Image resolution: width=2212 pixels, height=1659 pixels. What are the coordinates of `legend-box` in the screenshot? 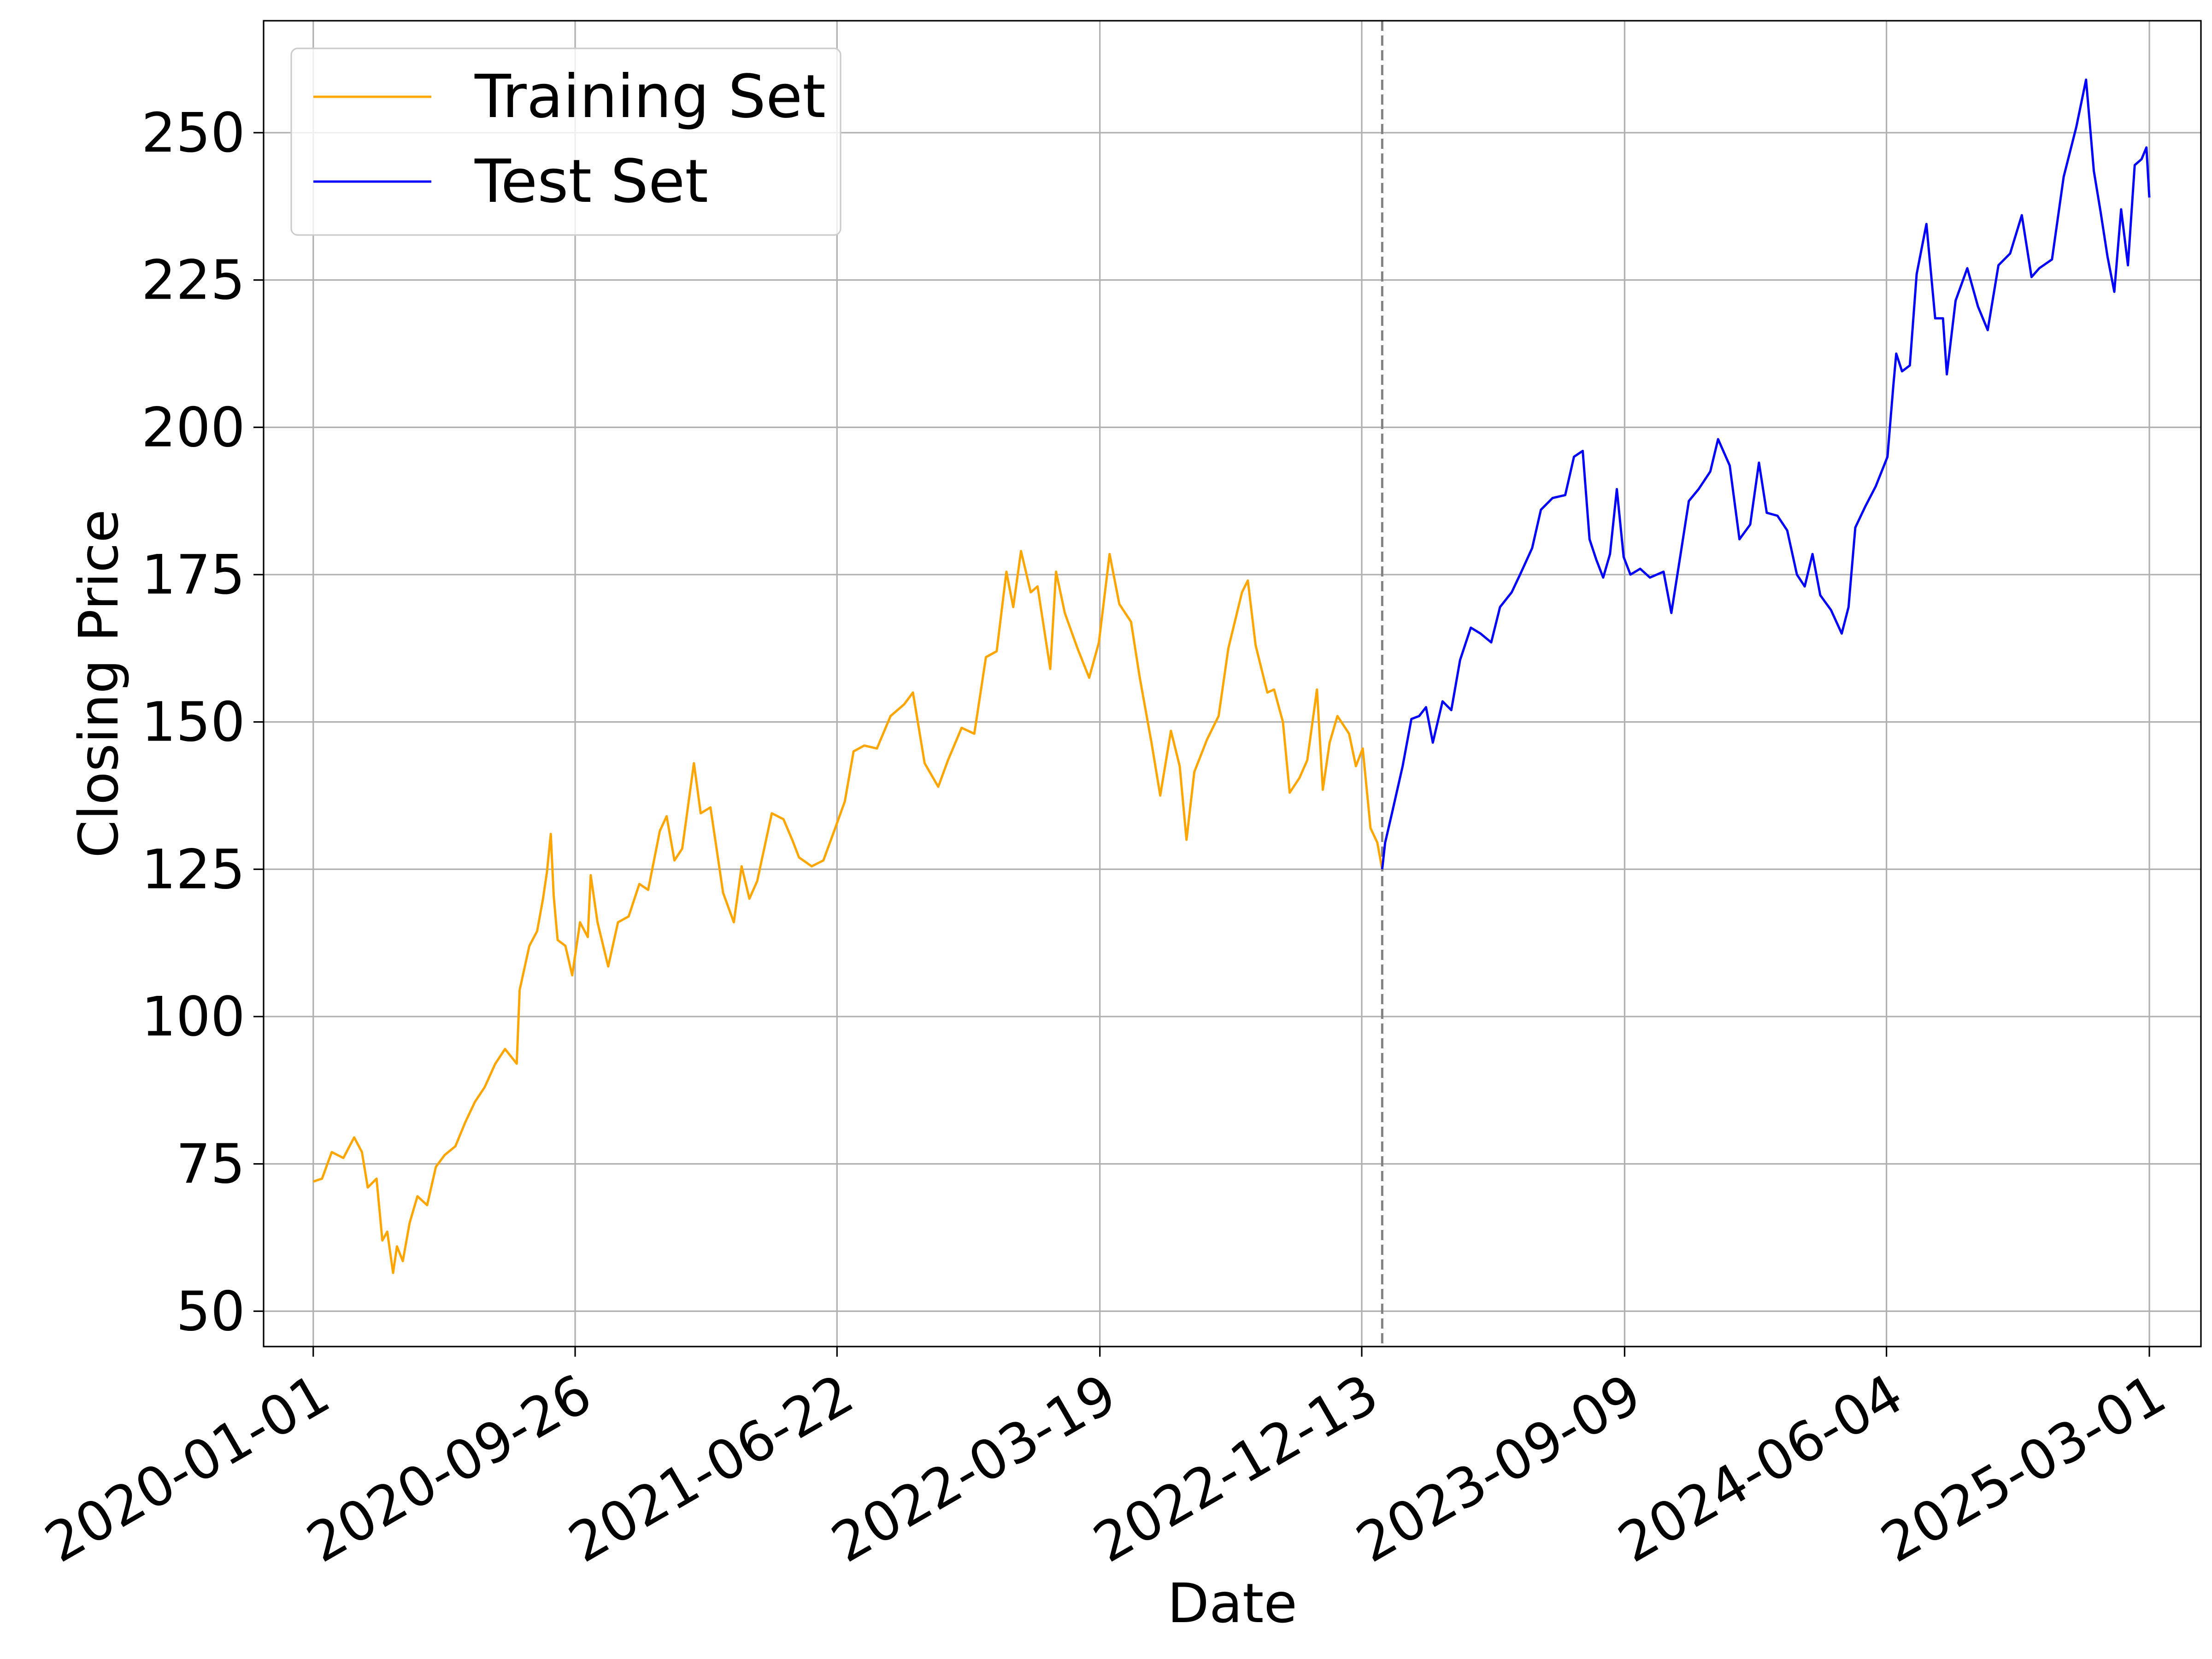 It's located at (565, 141).